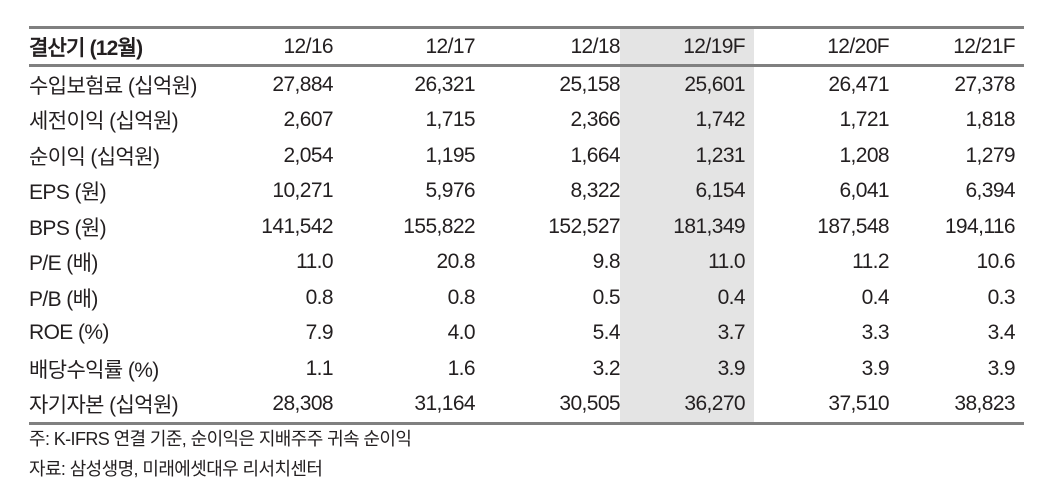 This screenshot has width=1038, height=487. What do you see at coordinates (871, 262) in the screenshot?
I see `cell-value: 11.2` at bounding box center [871, 262].